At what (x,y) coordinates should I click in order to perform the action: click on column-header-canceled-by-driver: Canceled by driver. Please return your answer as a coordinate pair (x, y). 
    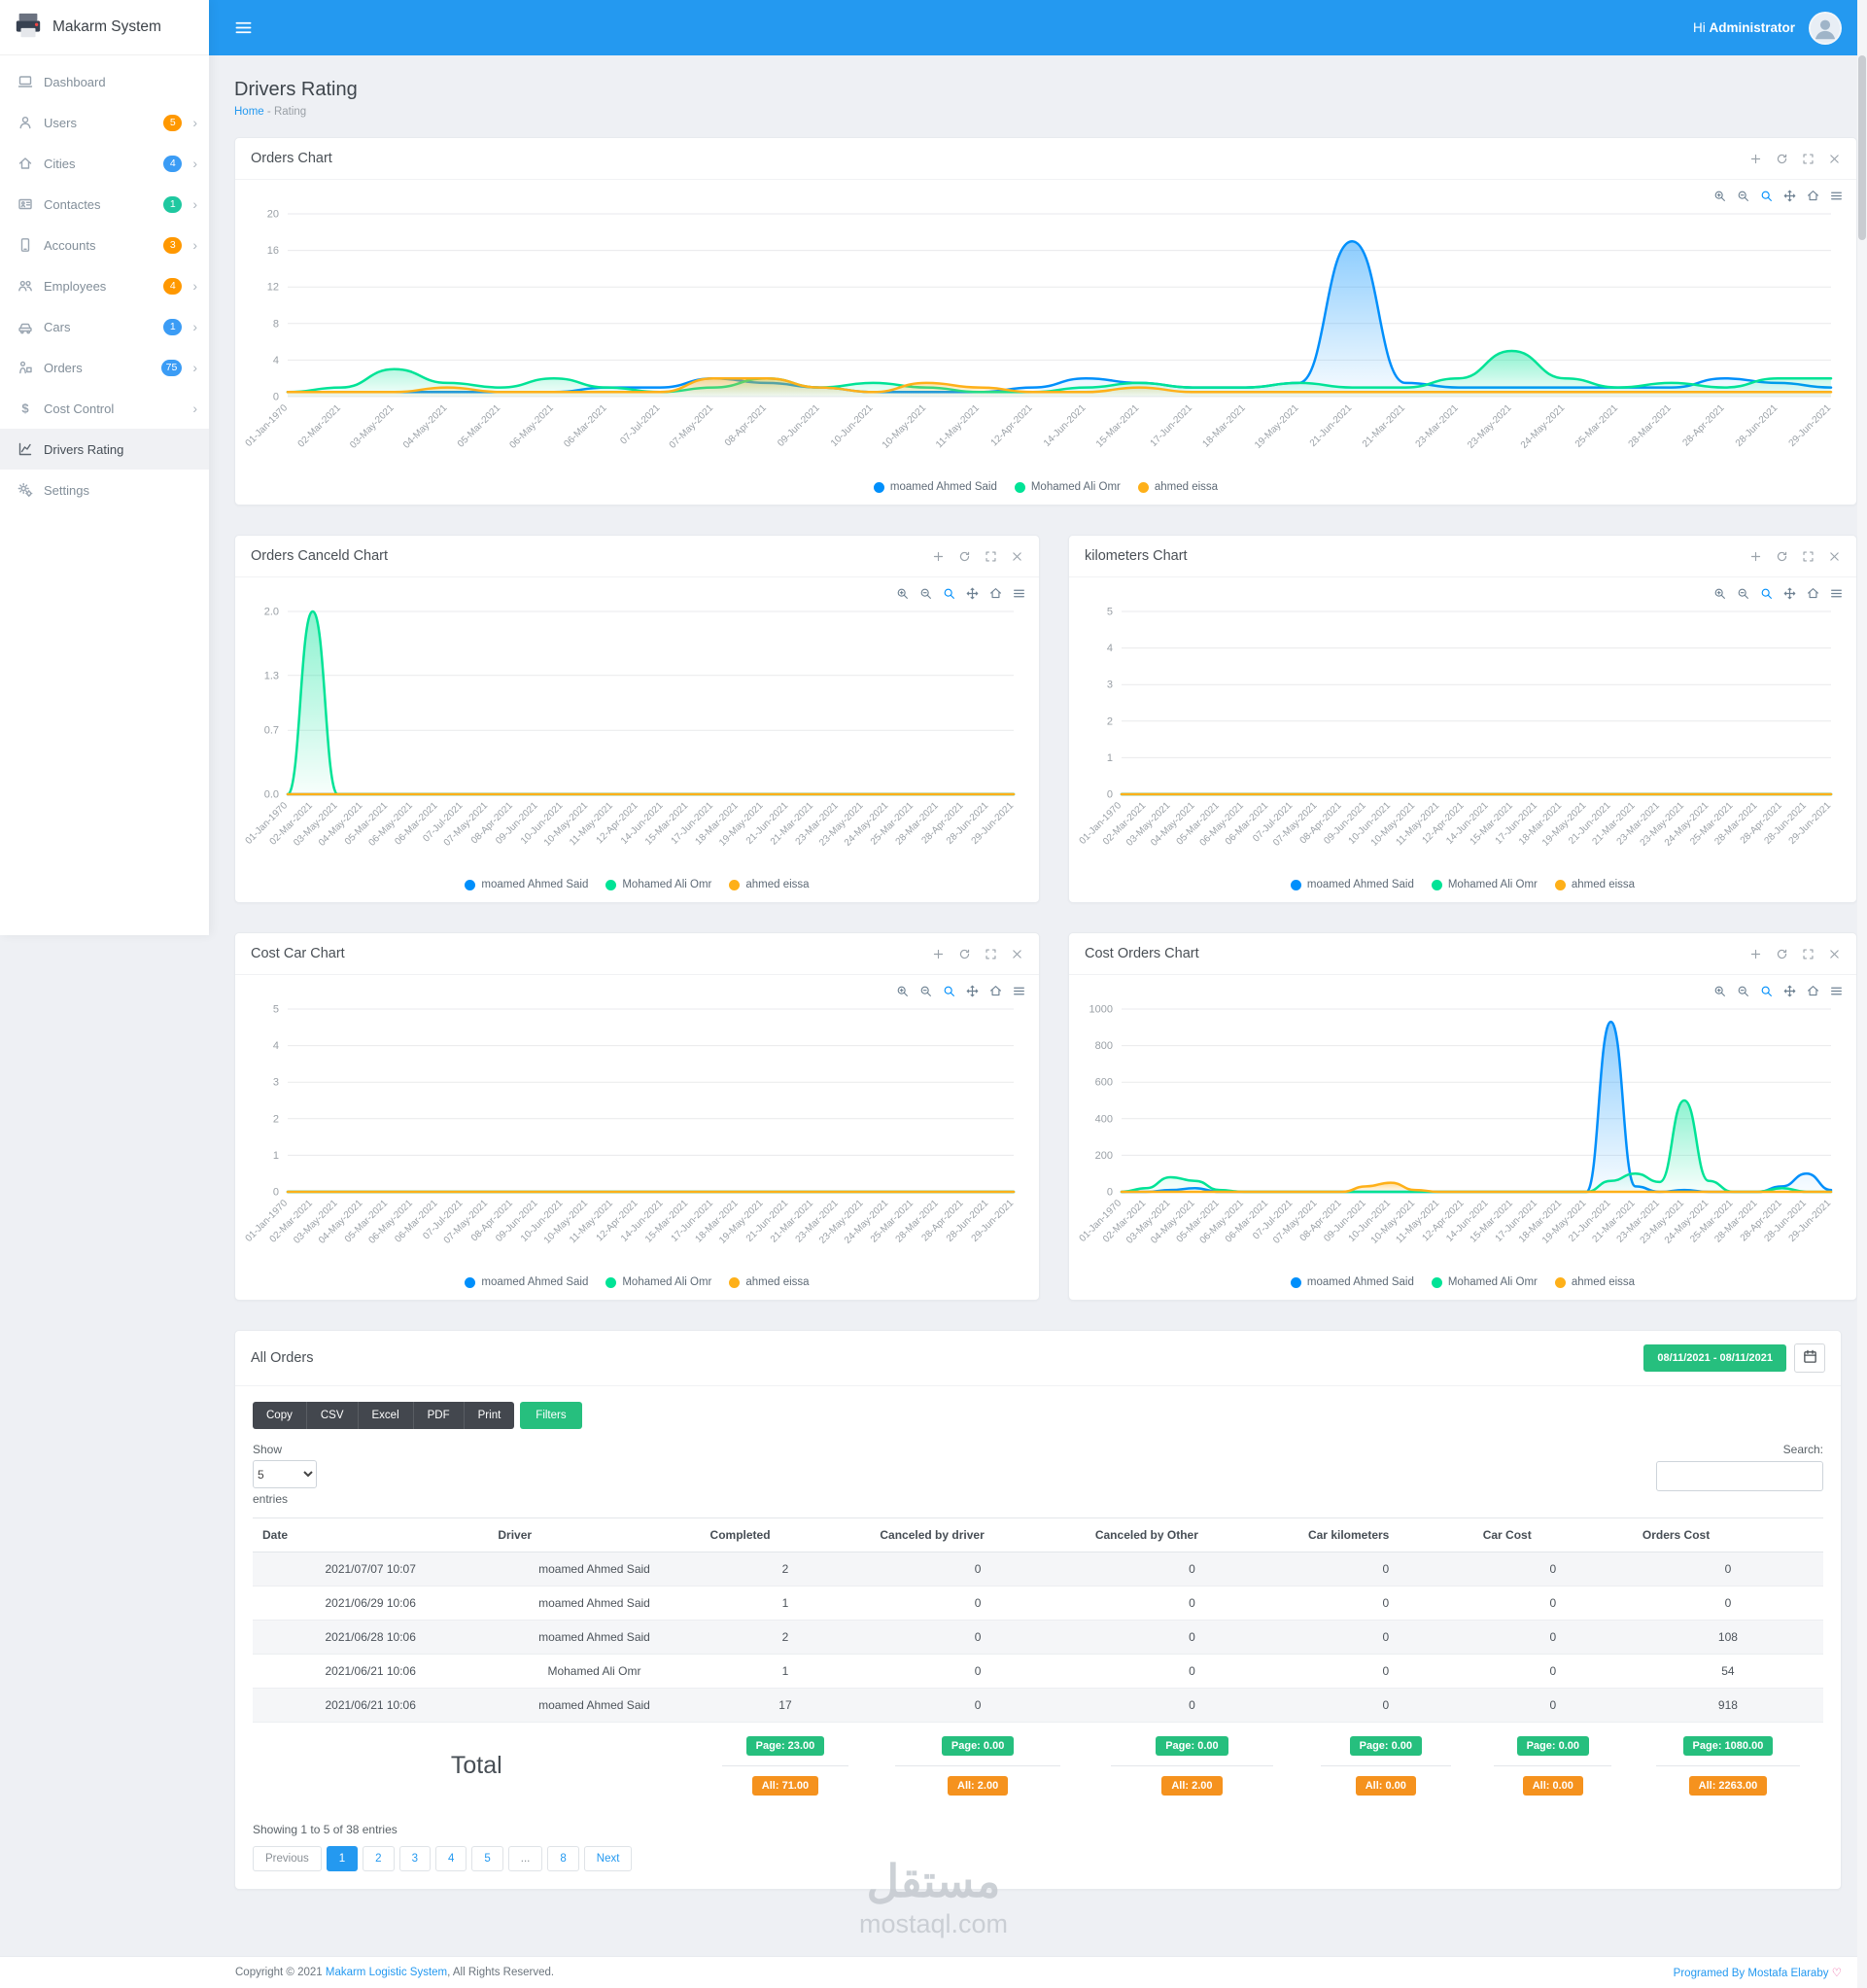
    Looking at the image, I should click on (978, 1535).